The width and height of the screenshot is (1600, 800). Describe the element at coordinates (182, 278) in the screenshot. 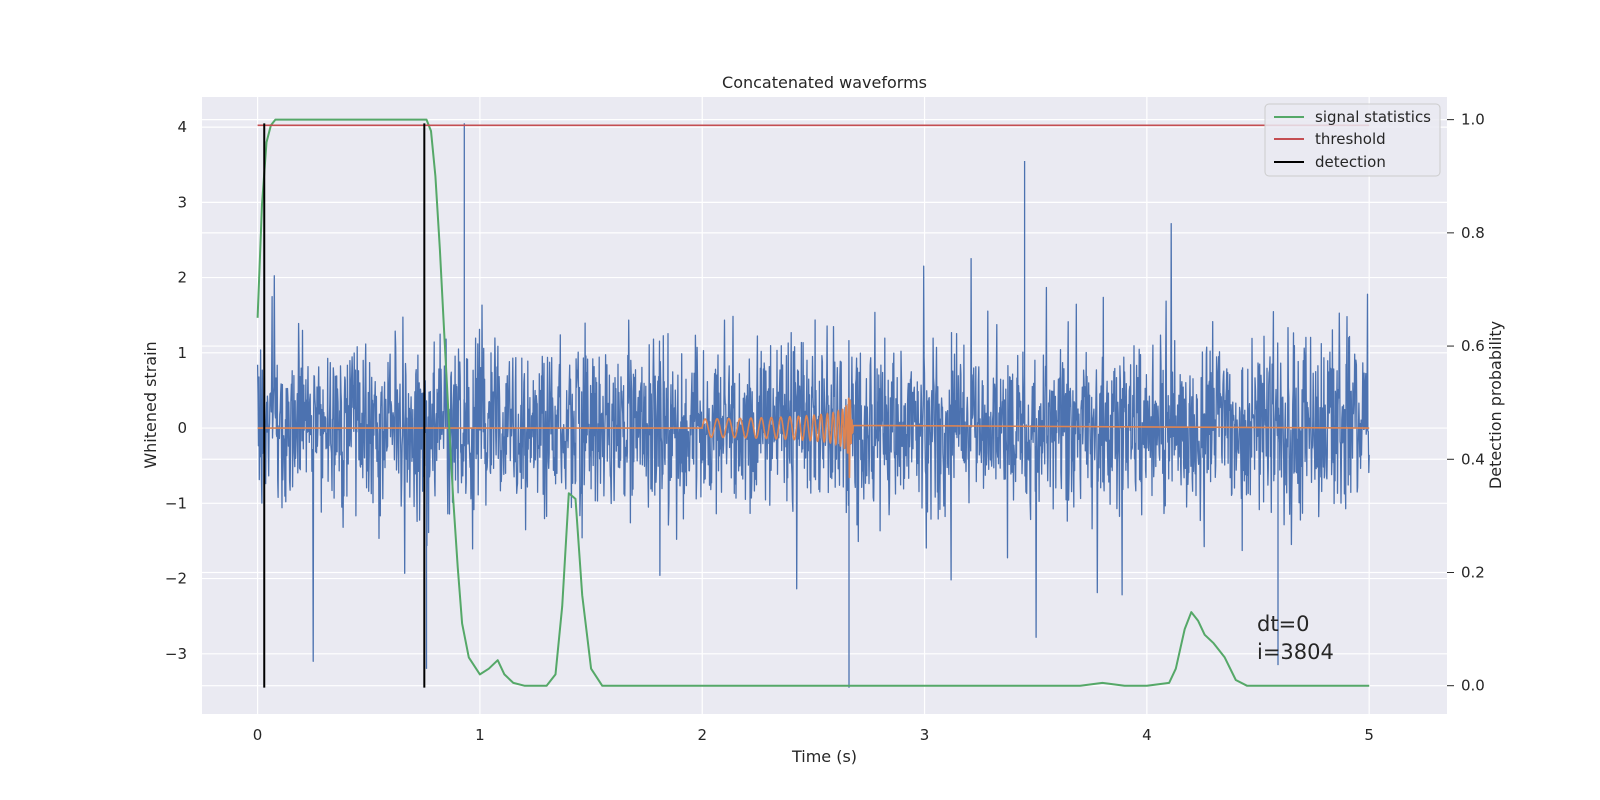

I see `y-tick-label: 2` at that location.